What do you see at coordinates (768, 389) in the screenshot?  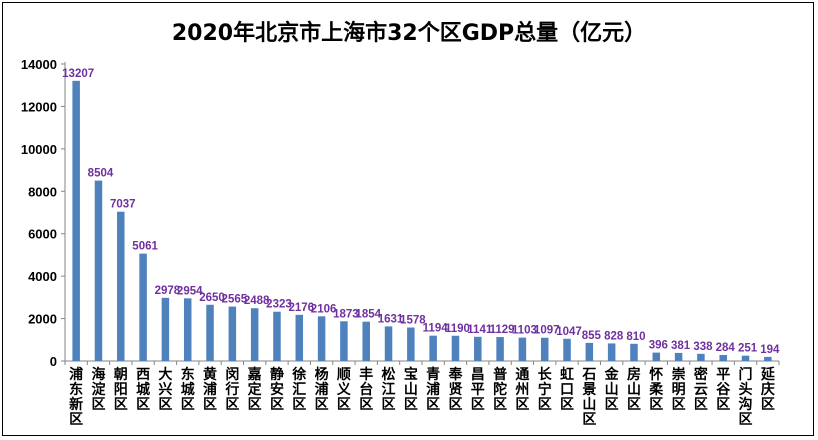 I see `category-label: 延庆区` at bounding box center [768, 389].